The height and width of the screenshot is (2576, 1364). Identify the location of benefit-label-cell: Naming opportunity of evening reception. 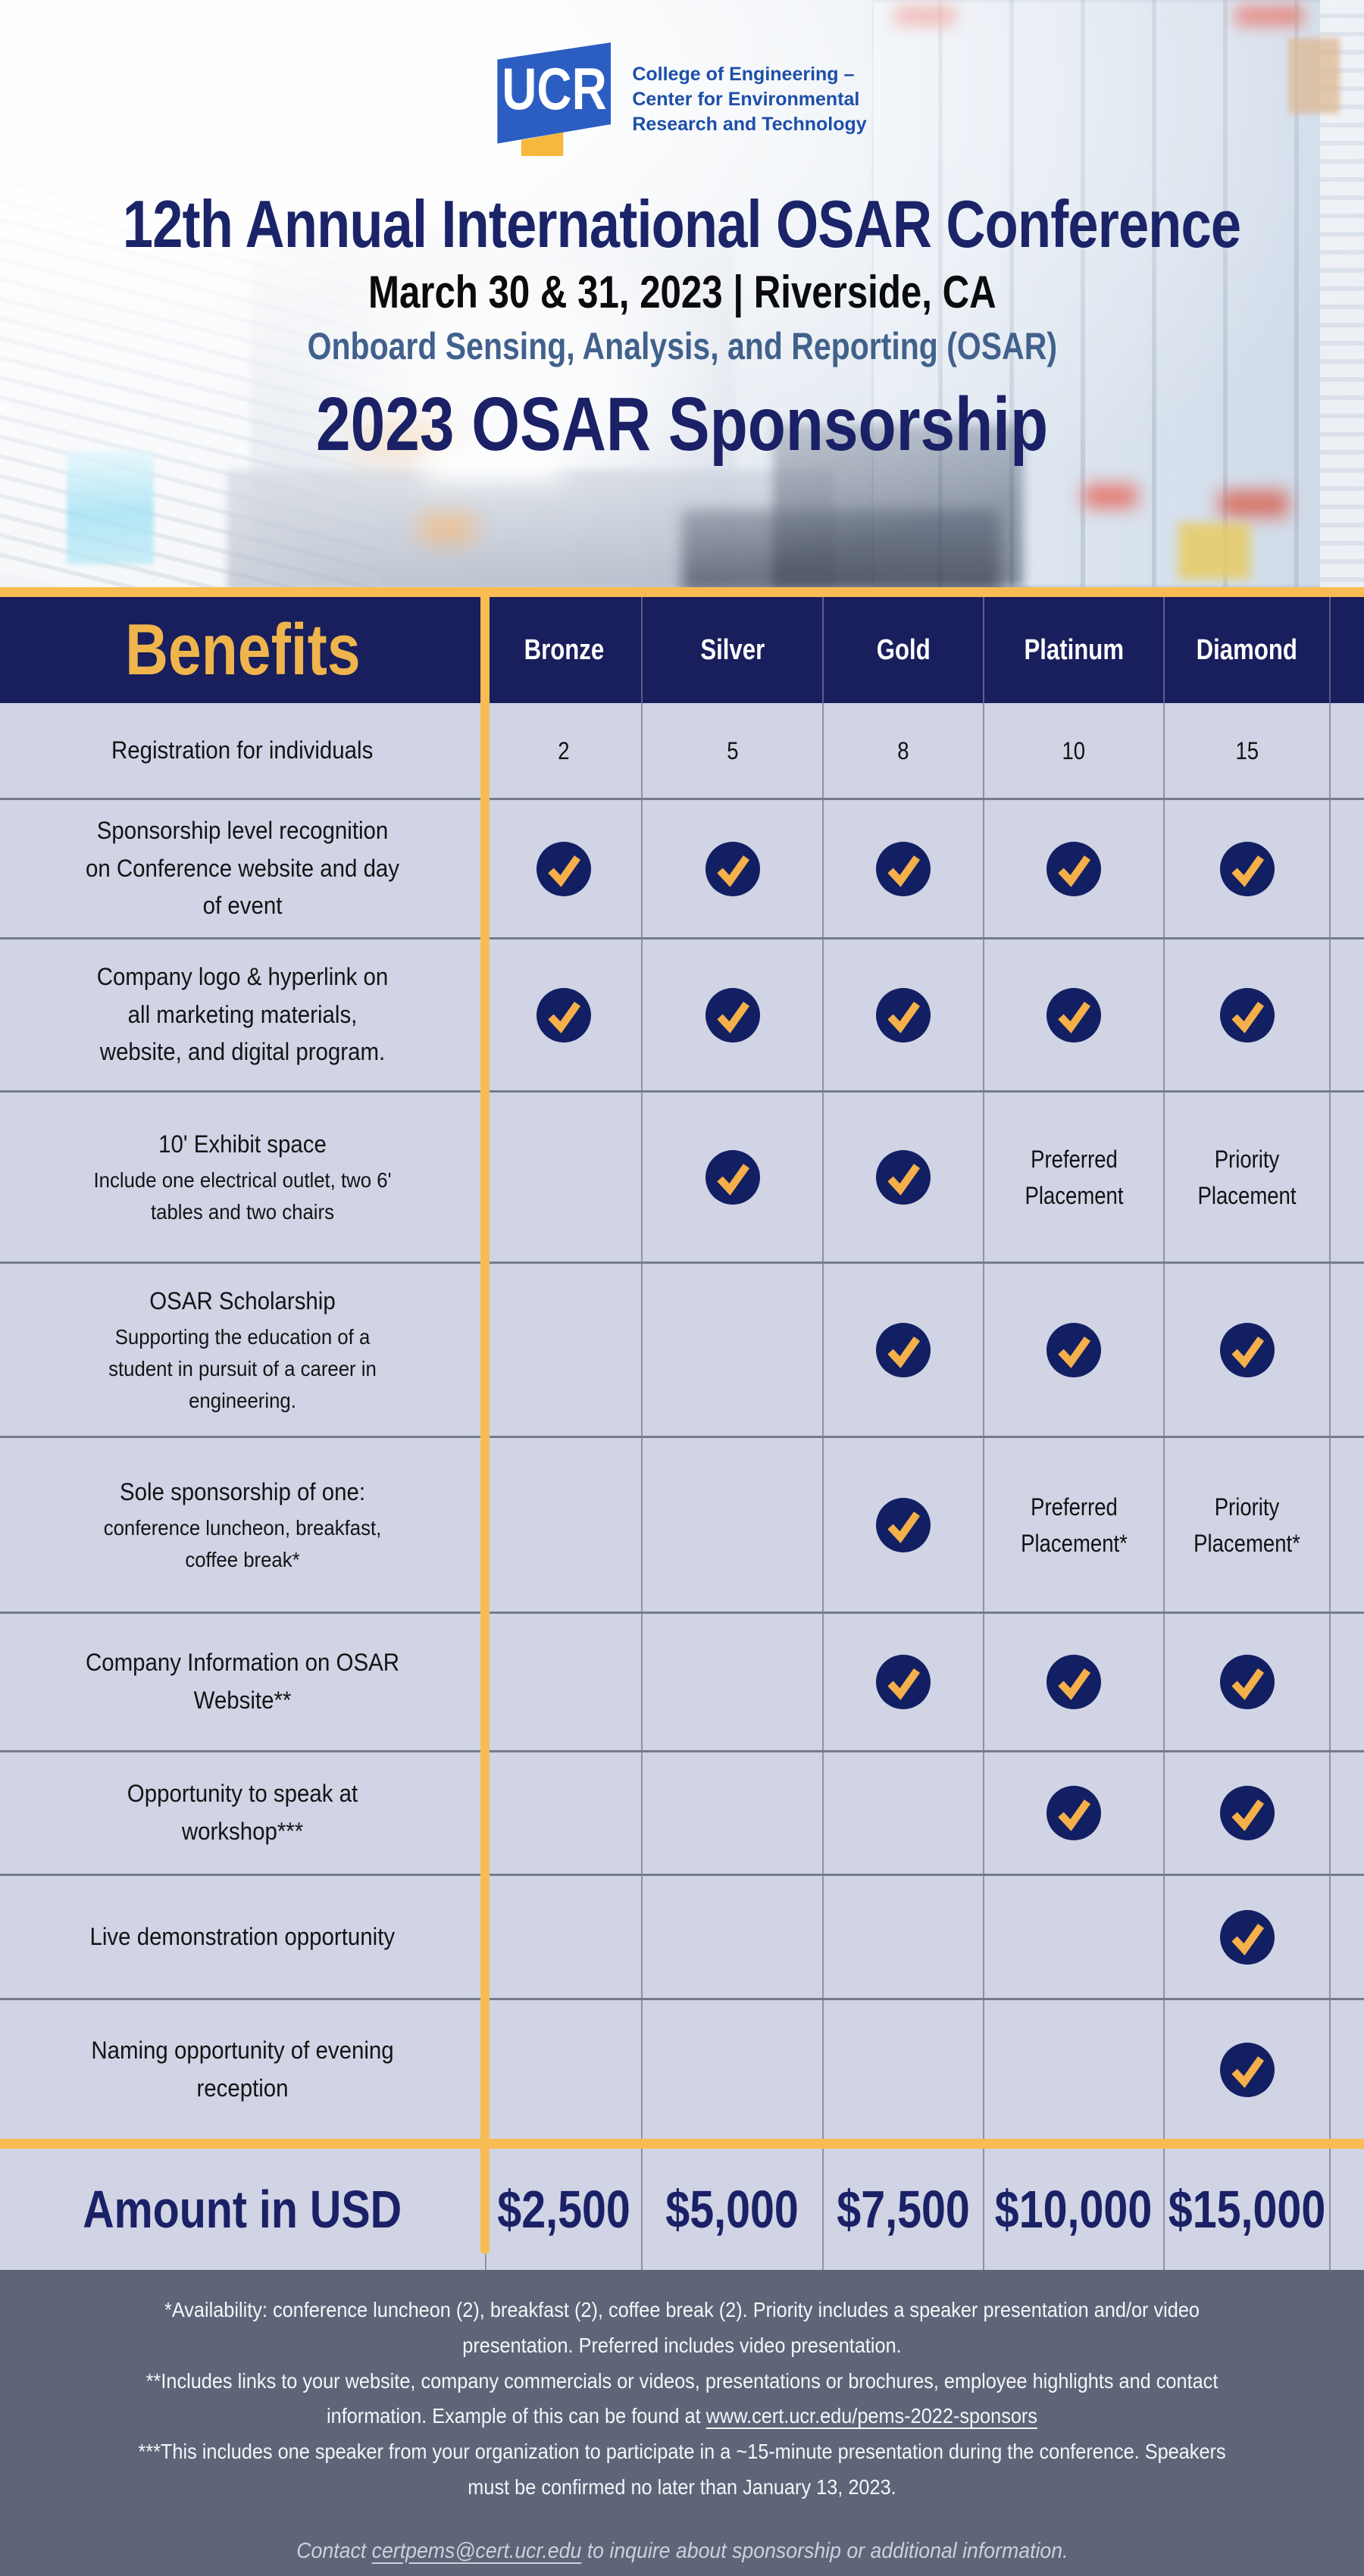
(242, 2070).